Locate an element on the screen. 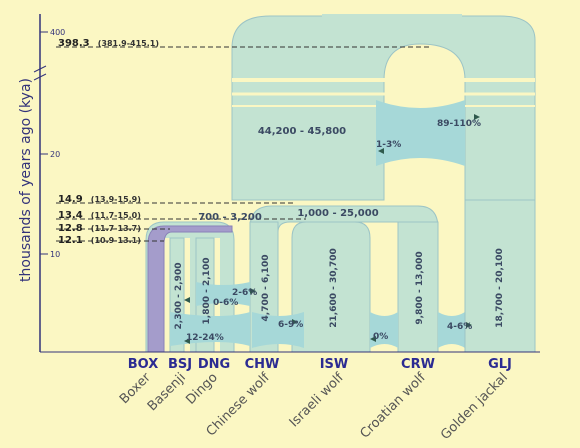  lineage-abbr-box: BOX is located at coordinates (143, 364).